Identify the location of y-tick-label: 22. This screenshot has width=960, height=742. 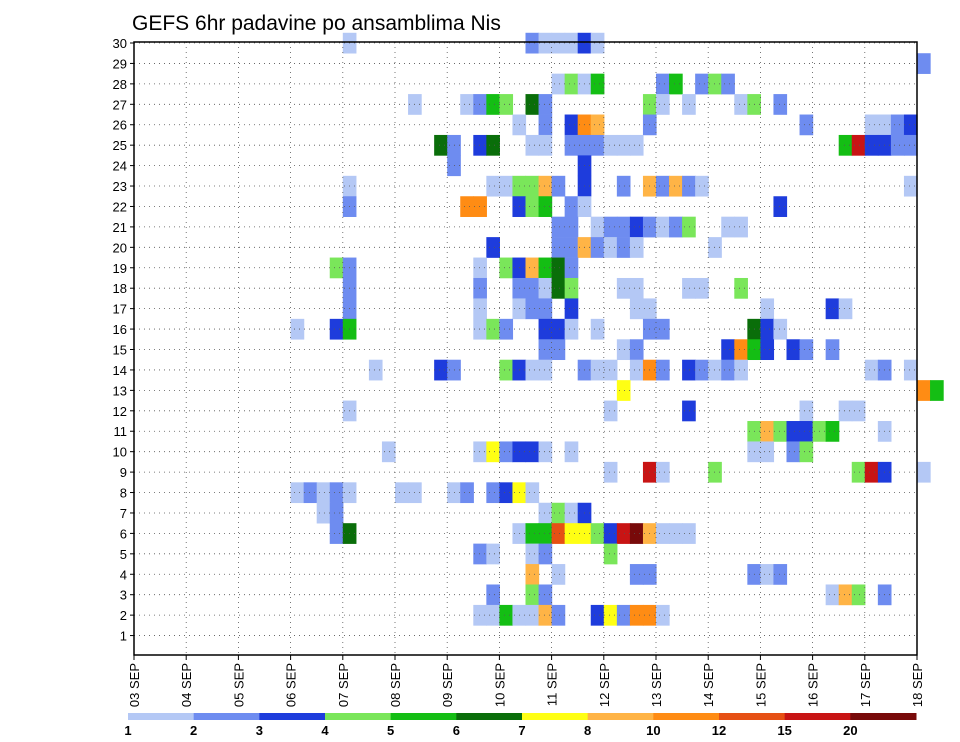
(120, 206).